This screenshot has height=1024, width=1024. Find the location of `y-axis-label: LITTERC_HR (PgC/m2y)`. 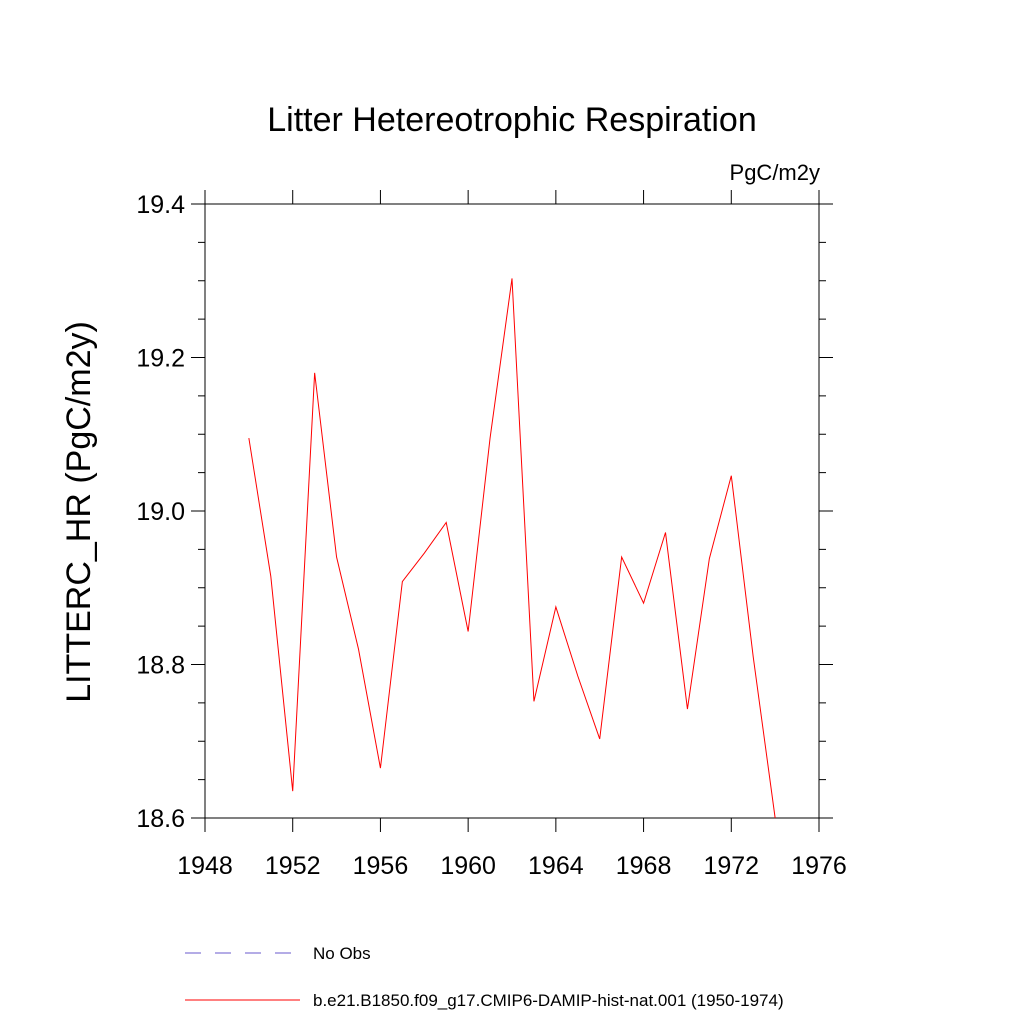

y-axis-label: LITTERC_HR (PgC/m2y) is located at coordinates (79, 512).